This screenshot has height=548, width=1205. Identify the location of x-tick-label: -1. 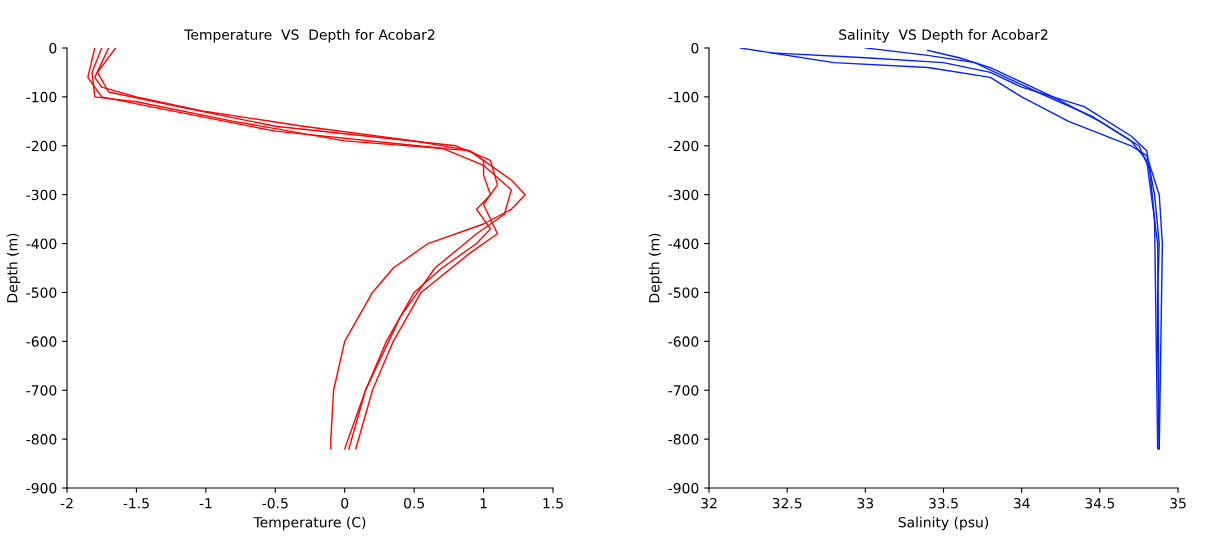
(205, 503).